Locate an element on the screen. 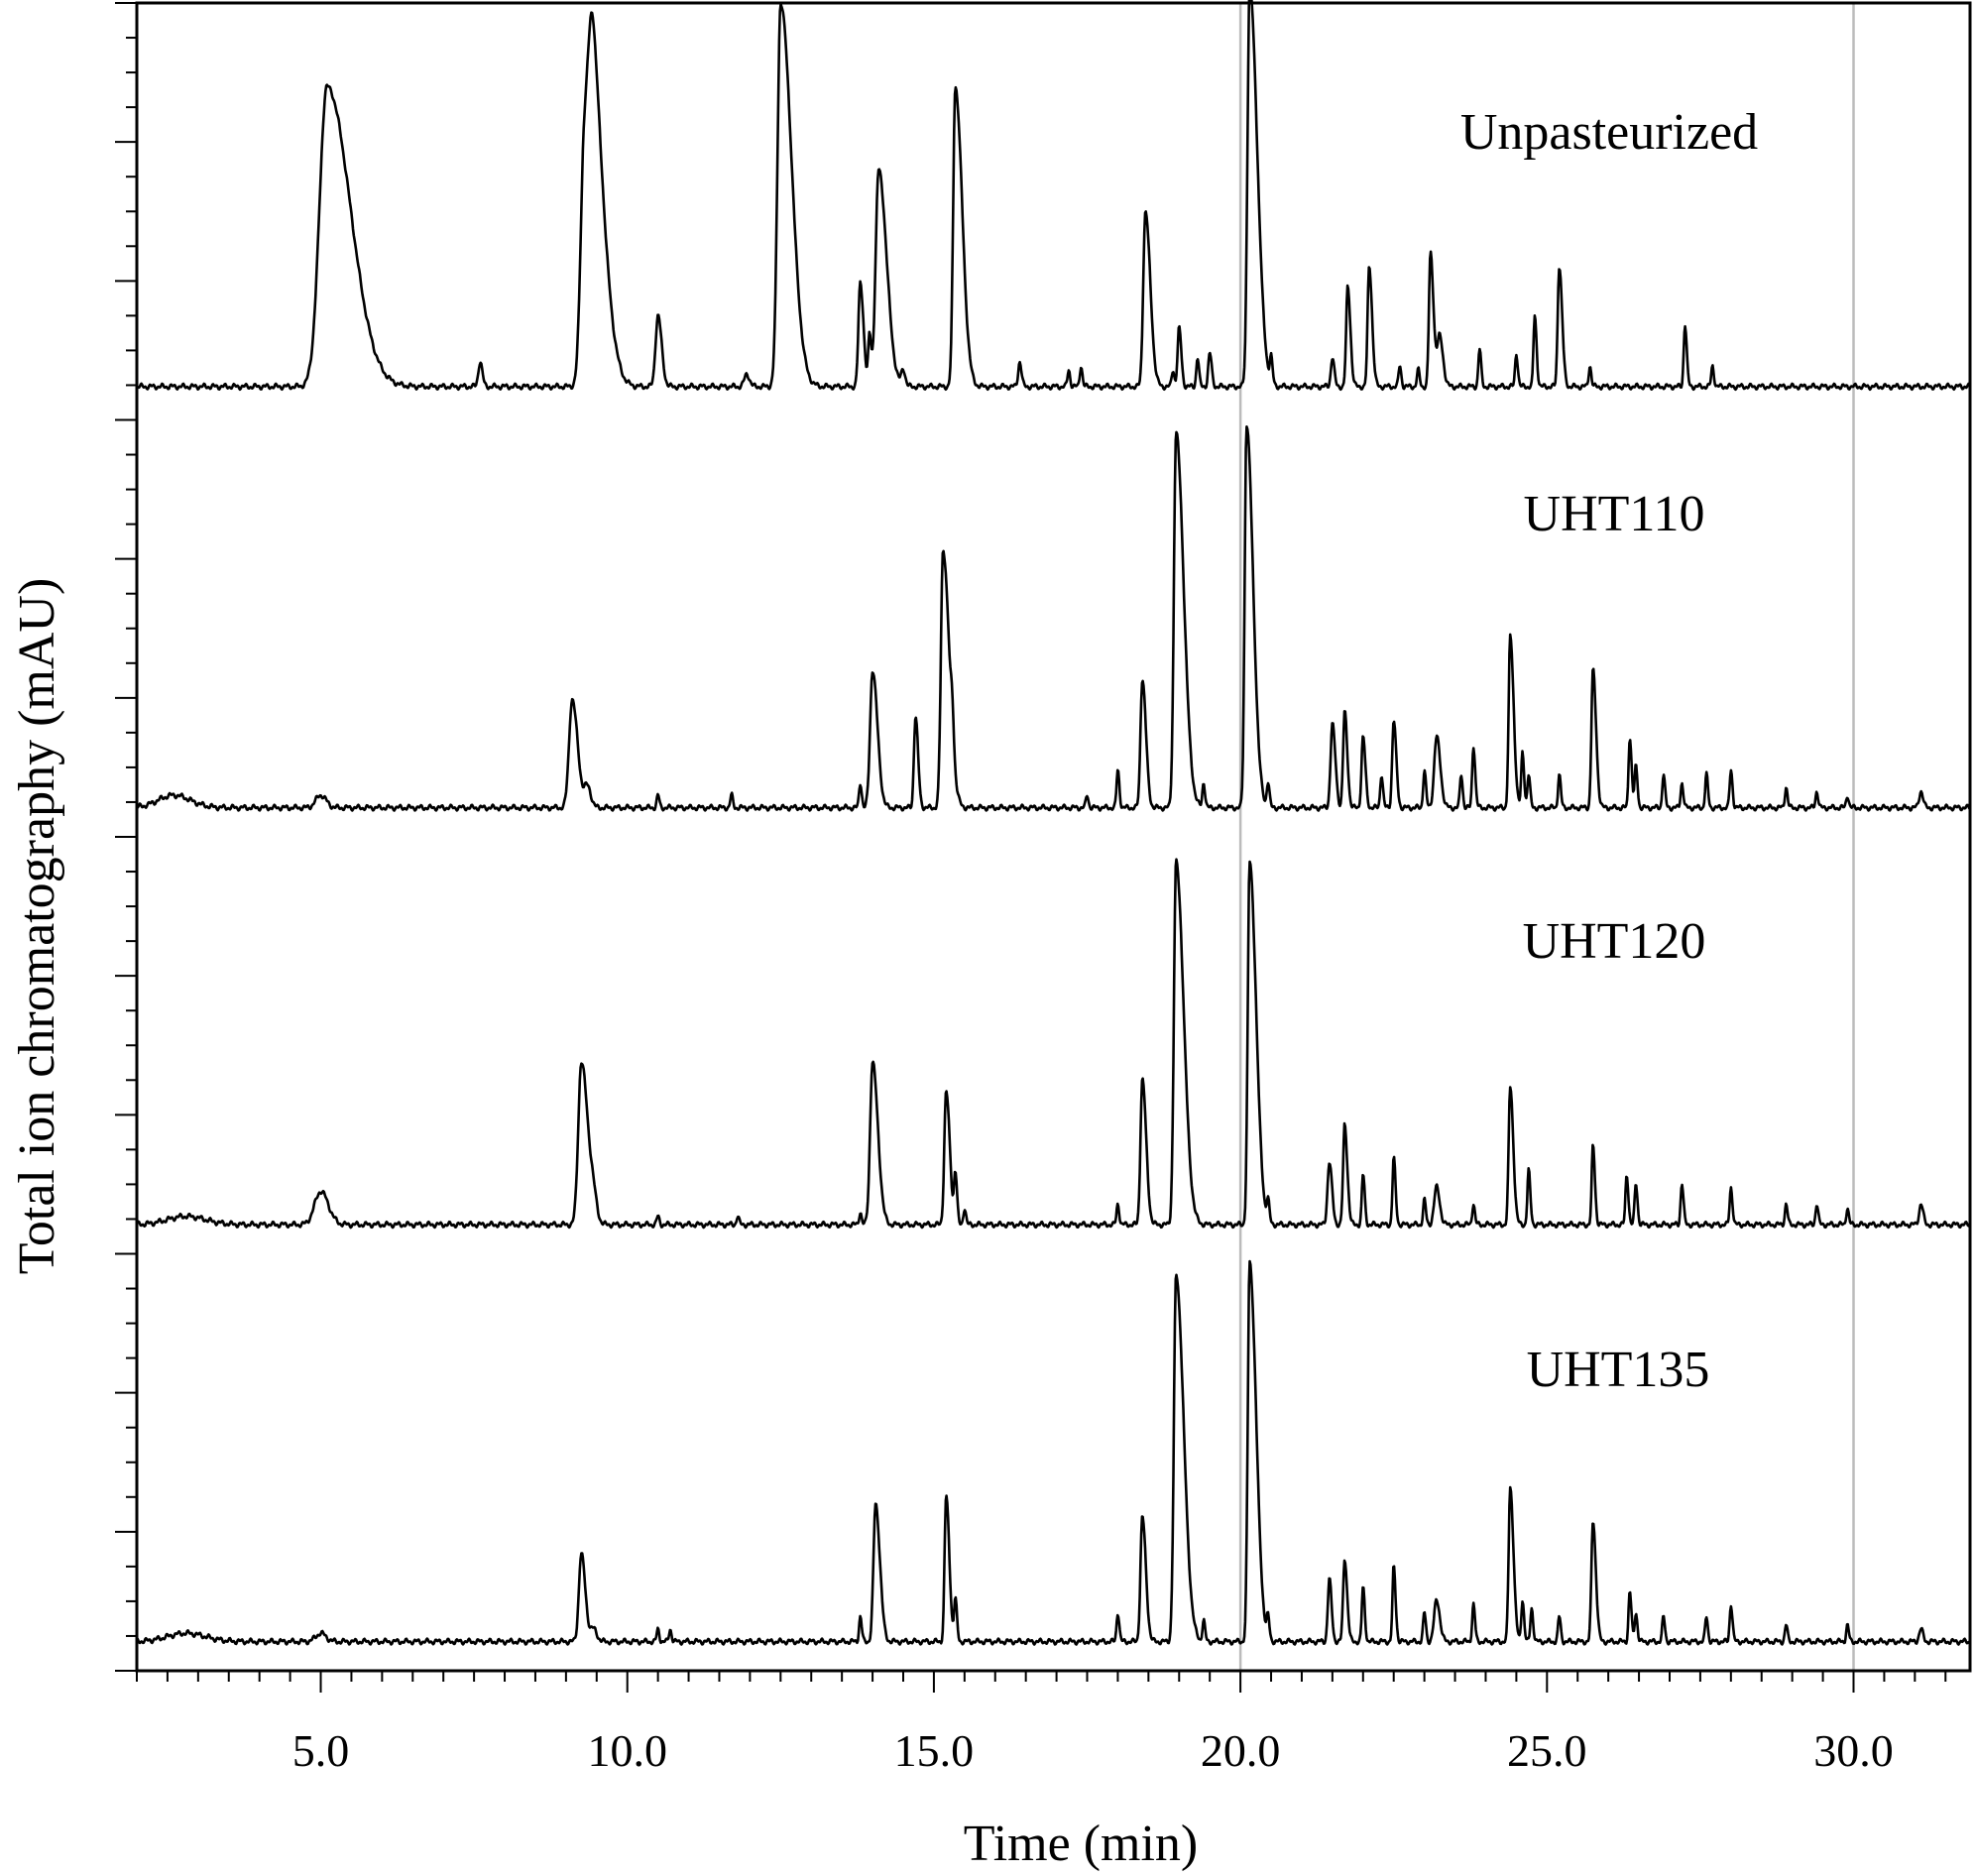 Image resolution: width=1975 pixels, height=1876 pixels. x-axis-title: Time (min) is located at coordinates (1081, 1844).